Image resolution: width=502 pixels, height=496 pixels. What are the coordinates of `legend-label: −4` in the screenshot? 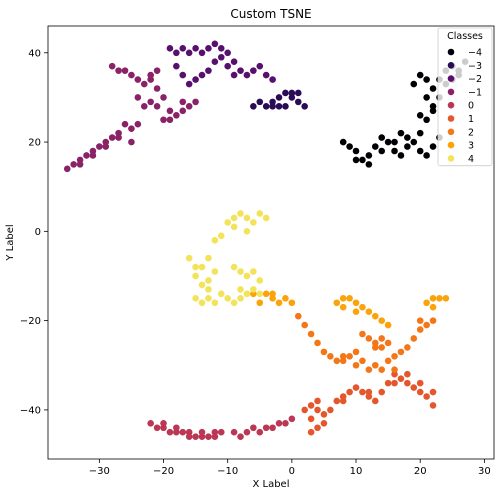 It's located at (475, 53).